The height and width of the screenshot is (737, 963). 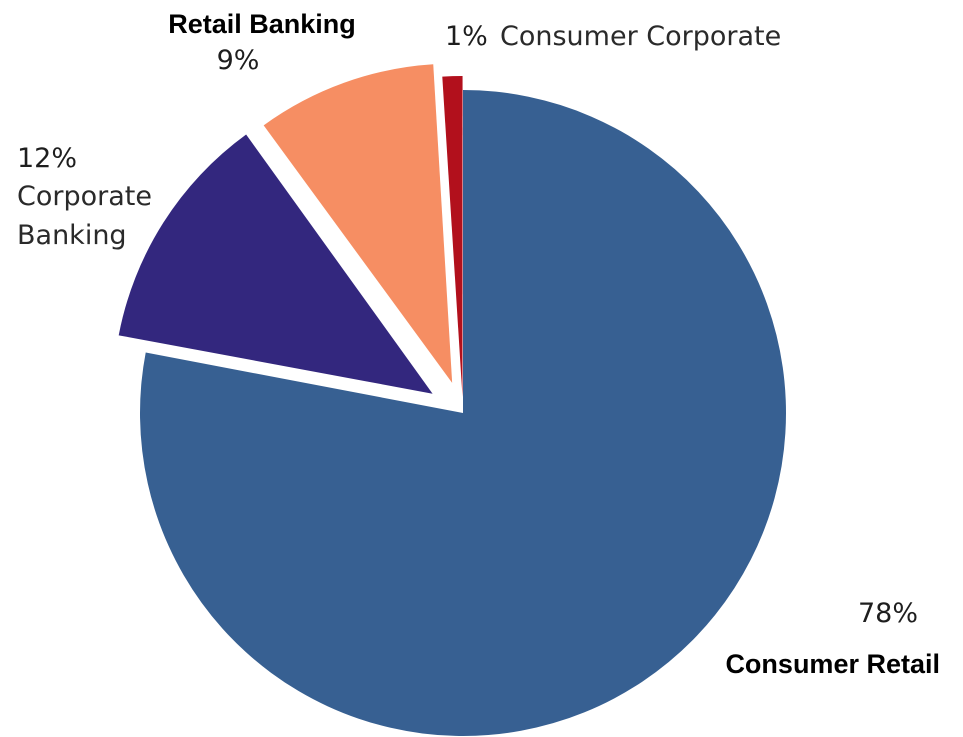 What do you see at coordinates (262, 24) in the screenshot?
I see `label-retail-banking-name: Retail Banking` at bounding box center [262, 24].